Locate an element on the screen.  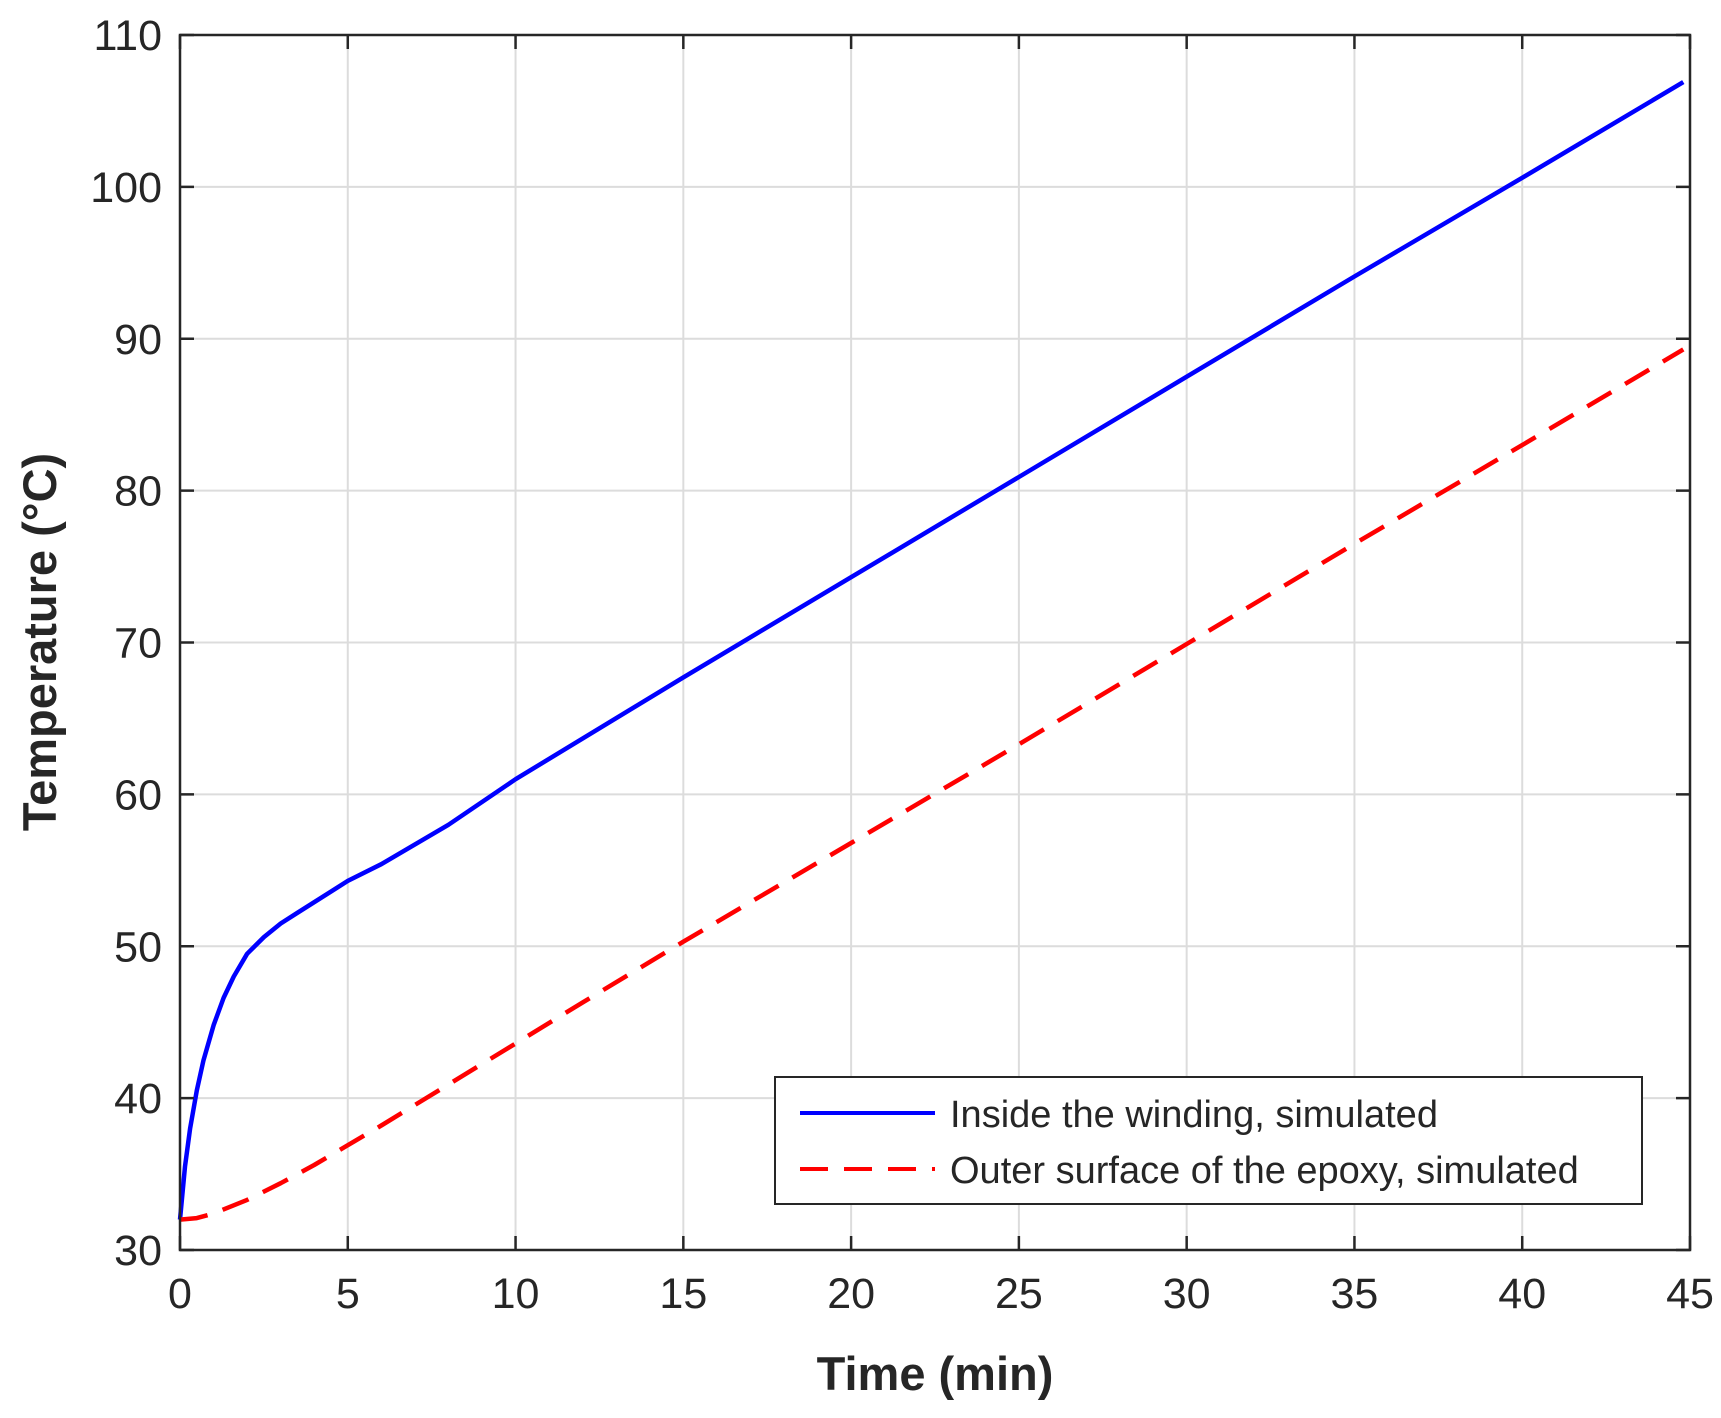
x-tick-label: 25 is located at coordinates (1019, 1294).